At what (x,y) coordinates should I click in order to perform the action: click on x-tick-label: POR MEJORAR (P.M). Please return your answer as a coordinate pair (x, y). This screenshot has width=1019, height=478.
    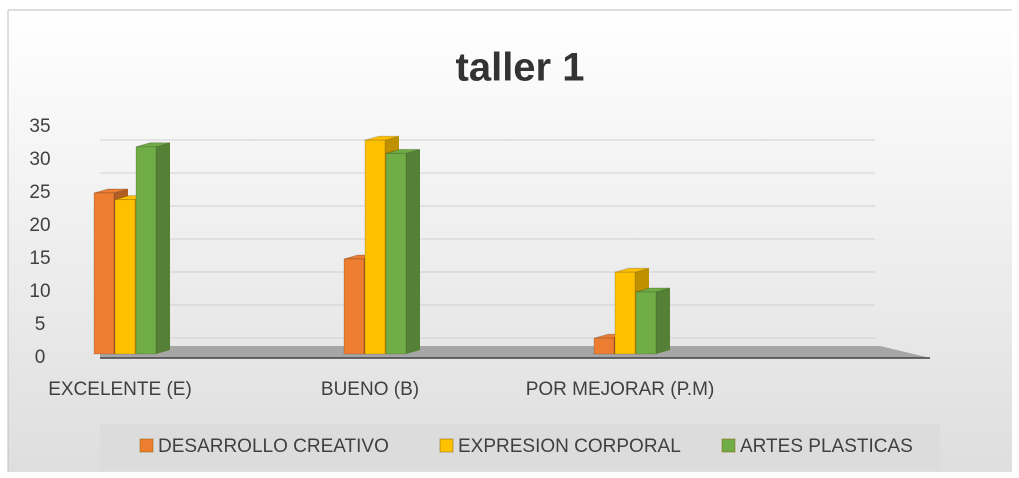
    Looking at the image, I should click on (620, 389).